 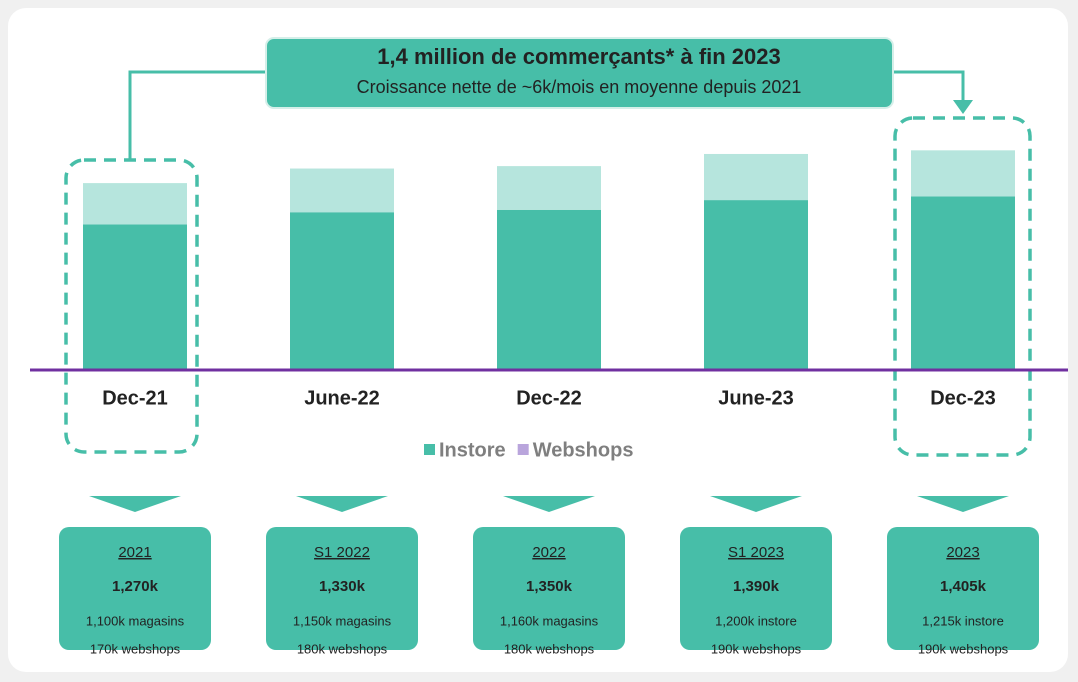 What do you see at coordinates (579, 56) in the screenshot?
I see `title: 1,4 million de commerçants* à fin 2023` at bounding box center [579, 56].